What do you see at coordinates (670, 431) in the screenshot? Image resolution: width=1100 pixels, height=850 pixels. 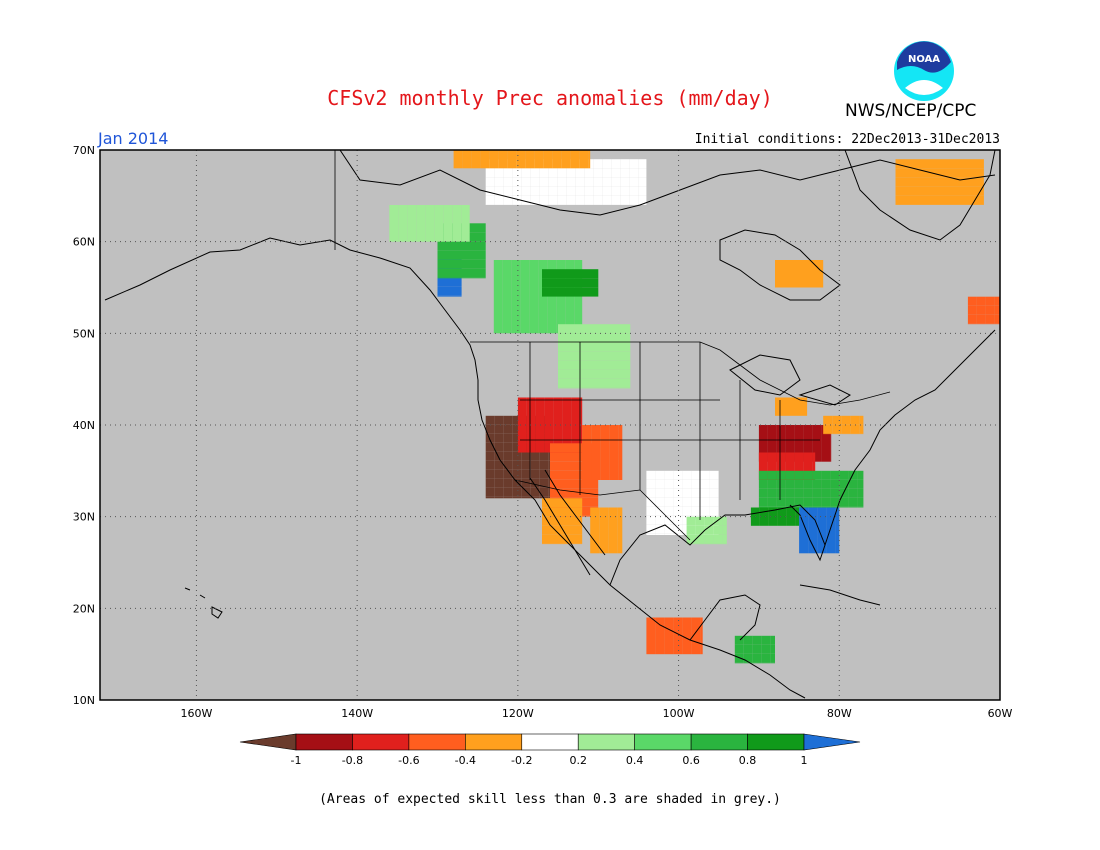 I see `state-lines` at bounding box center [670, 431].